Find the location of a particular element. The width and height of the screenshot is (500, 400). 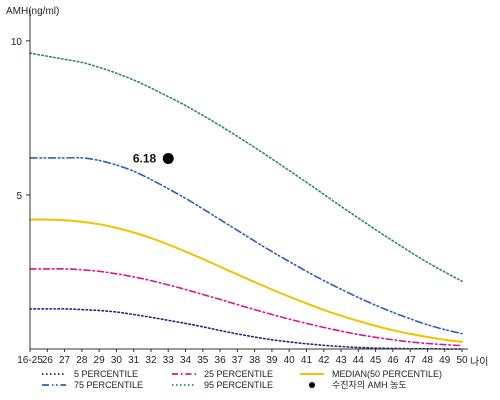

x-tick-label: 40 is located at coordinates (290, 360).